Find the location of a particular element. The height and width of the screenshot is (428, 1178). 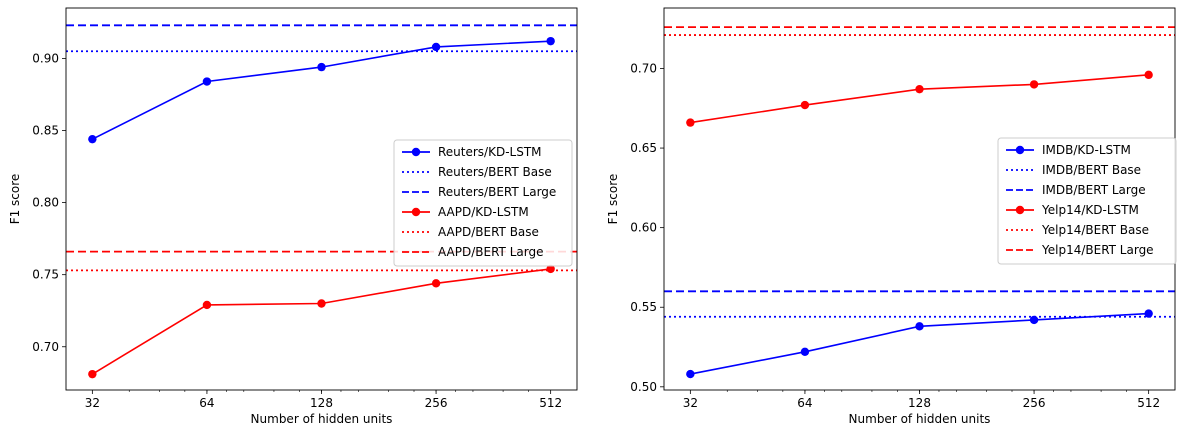

legend-item: Reuters/KD-LSTM is located at coordinates (472, 152).